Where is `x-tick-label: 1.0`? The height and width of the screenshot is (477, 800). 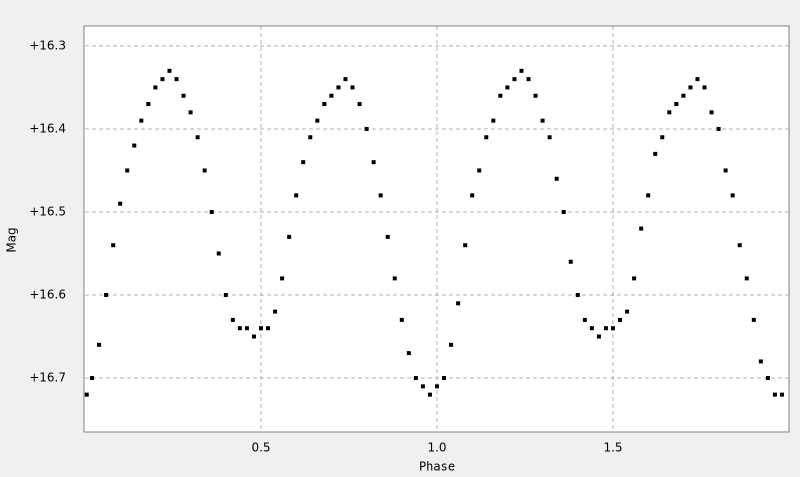 x-tick-label: 1.0 is located at coordinates (436, 448).